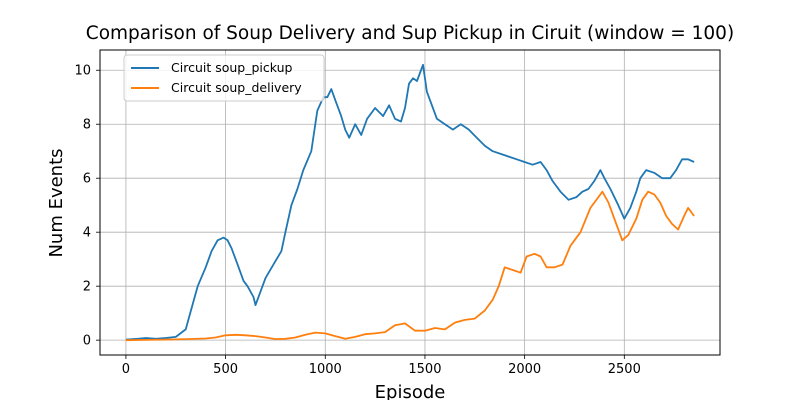  What do you see at coordinates (325, 369) in the screenshot?
I see `x-tick-label: 1000` at bounding box center [325, 369].